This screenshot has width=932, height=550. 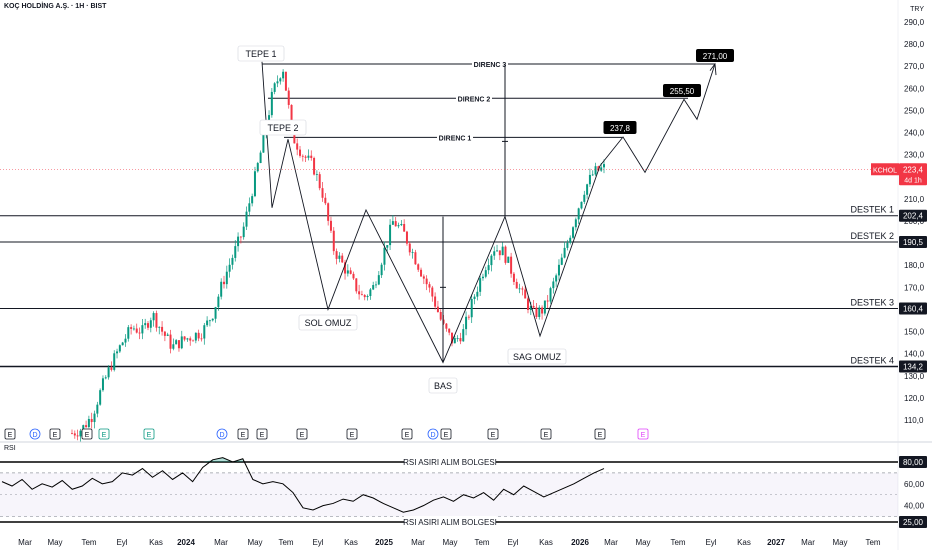 What do you see at coordinates (328, 323) in the screenshot?
I see `annotation-label: SOL OMUZ` at bounding box center [328, 323].